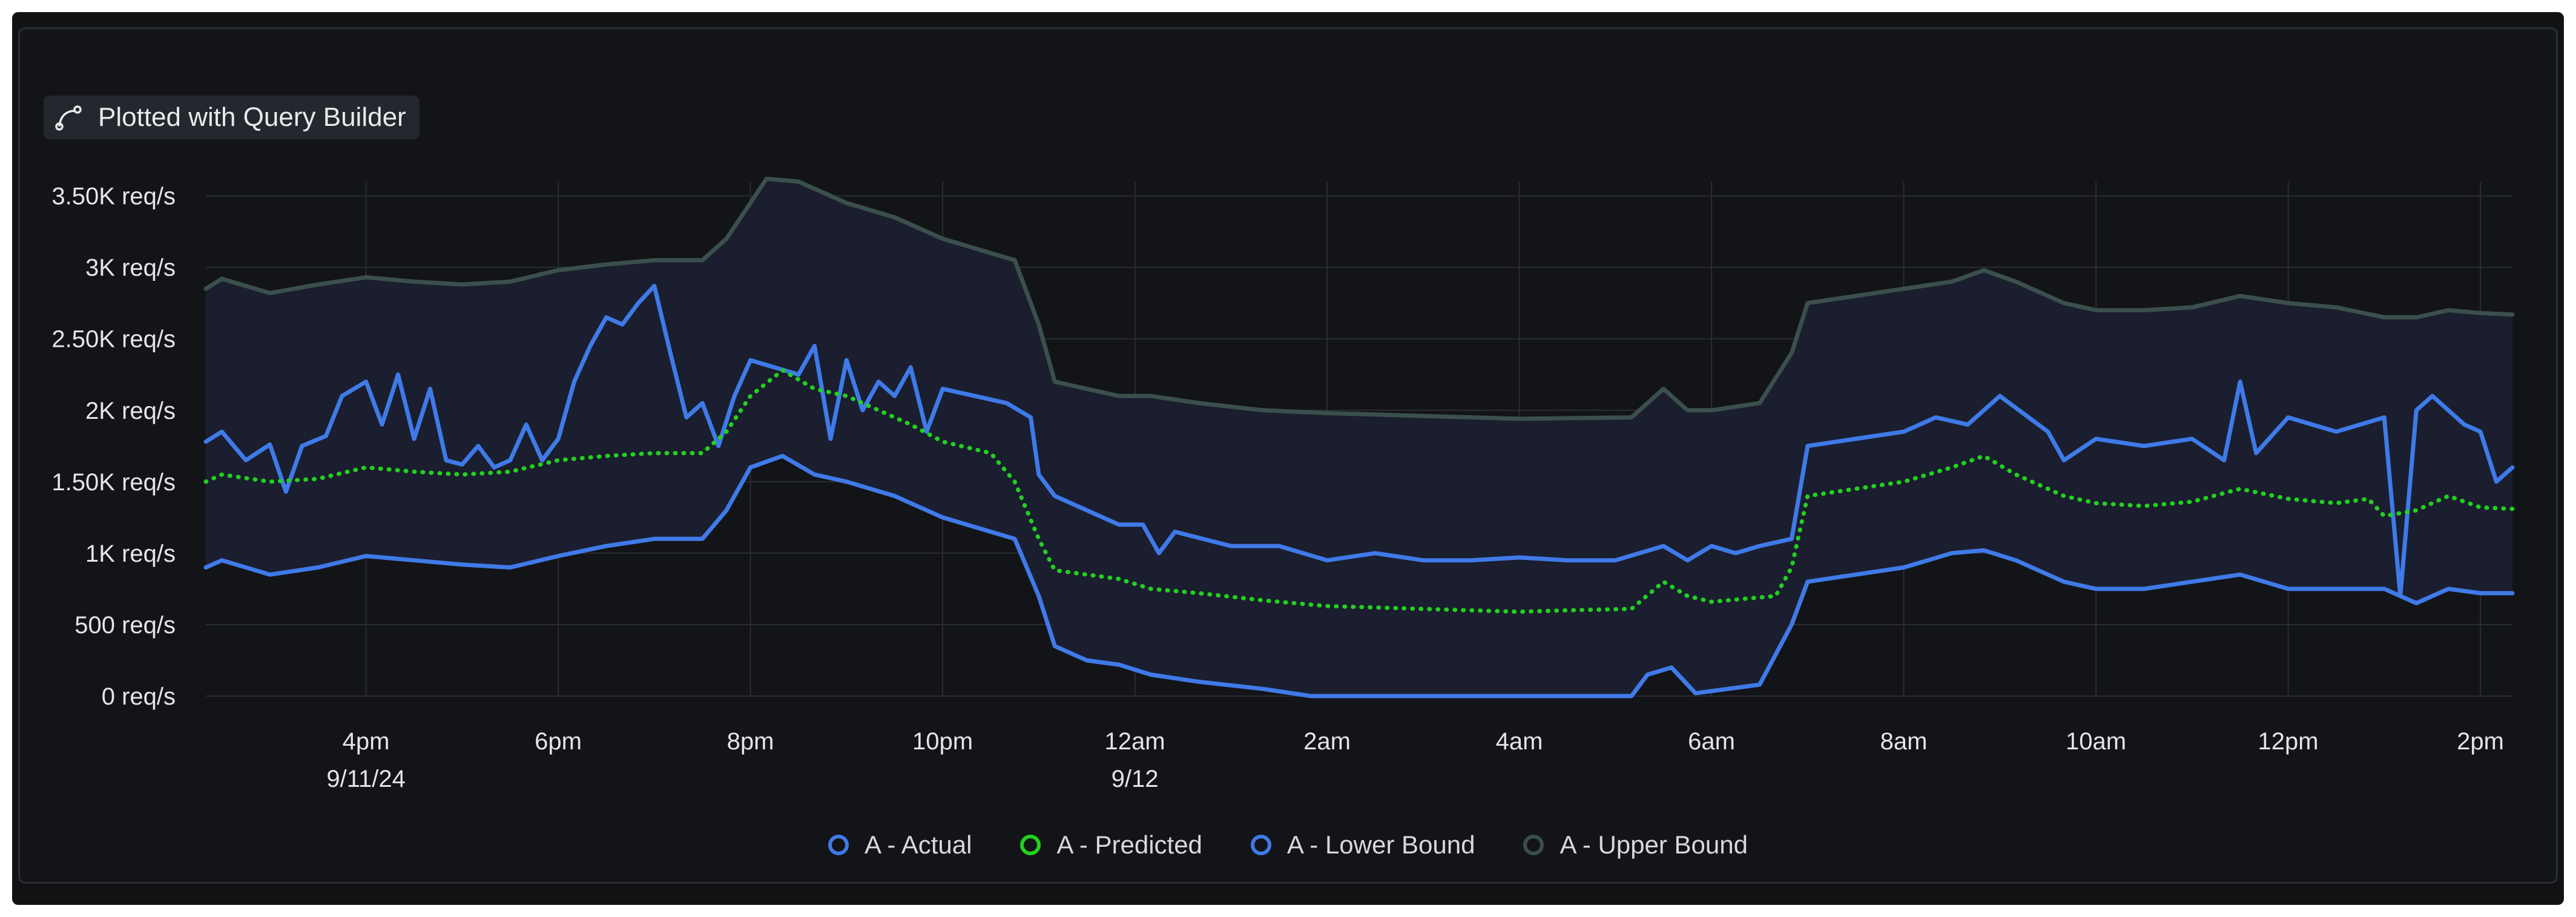  Describe the element at coordinates (139, 696) in the screenshot. I see `y-tick-label: 0 req/s` at that location.